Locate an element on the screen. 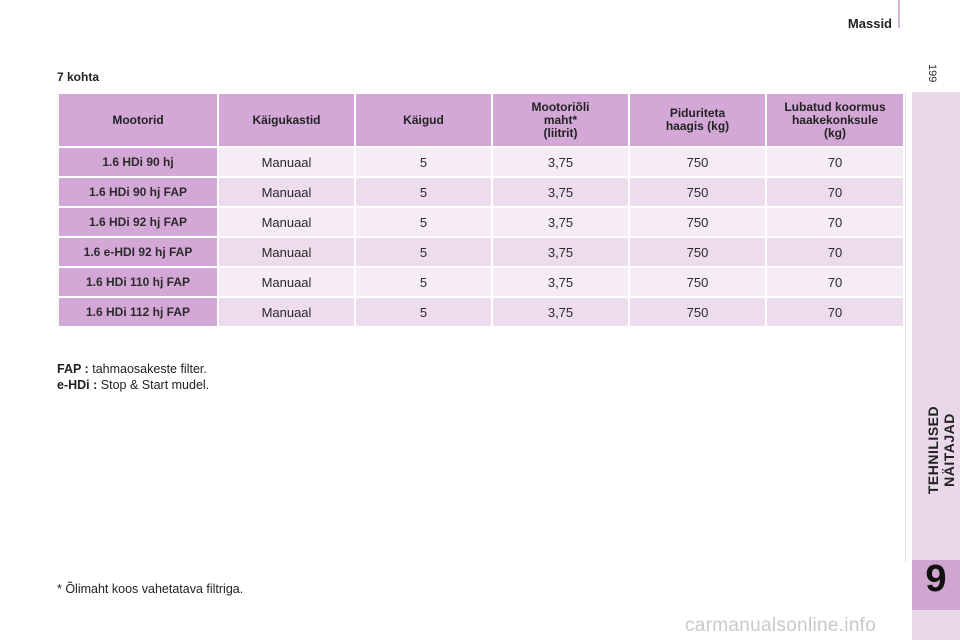  engine-cell: 1.6 e-HDI 92 hj FAP is located at coordinates (138, 252).